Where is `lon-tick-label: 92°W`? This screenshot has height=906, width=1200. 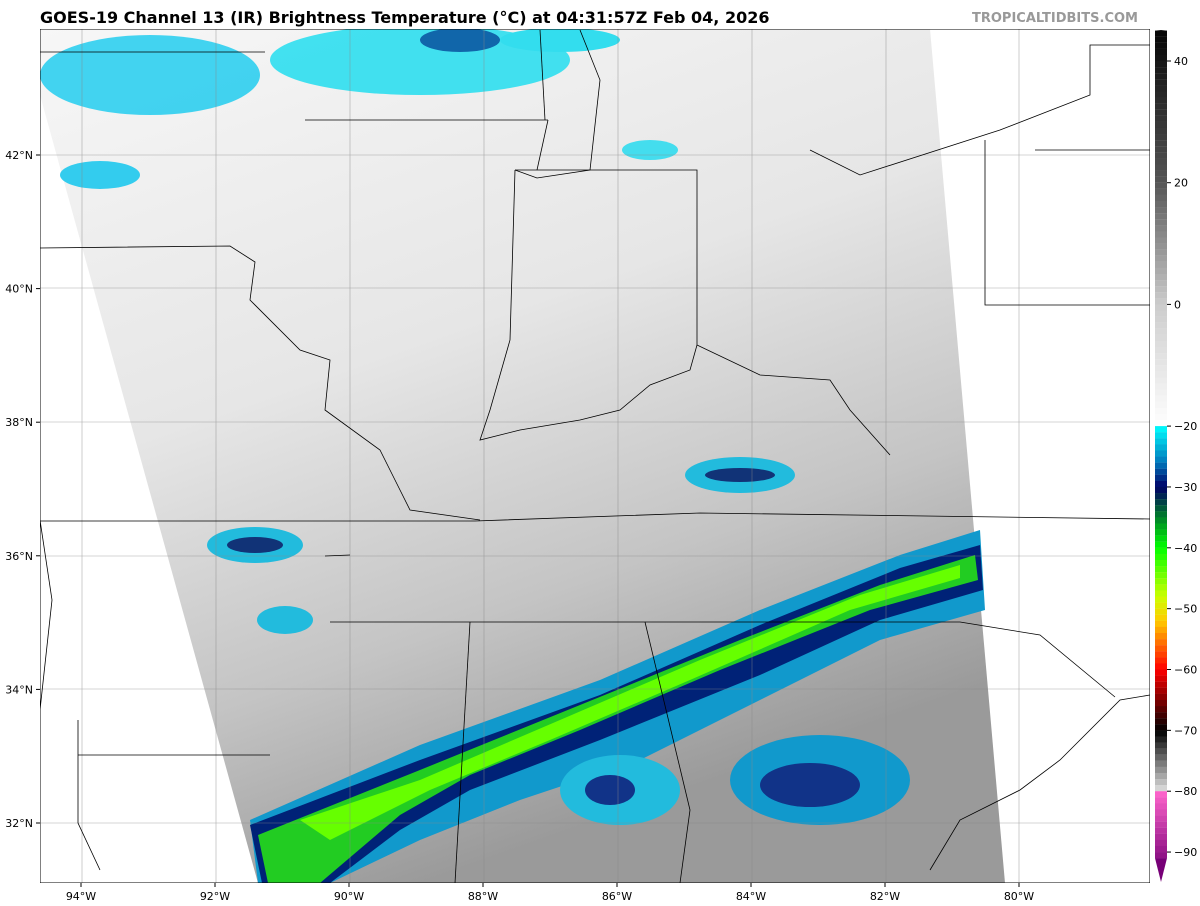 lon-tick-label: 92°W is located at coordinates (215, 896).